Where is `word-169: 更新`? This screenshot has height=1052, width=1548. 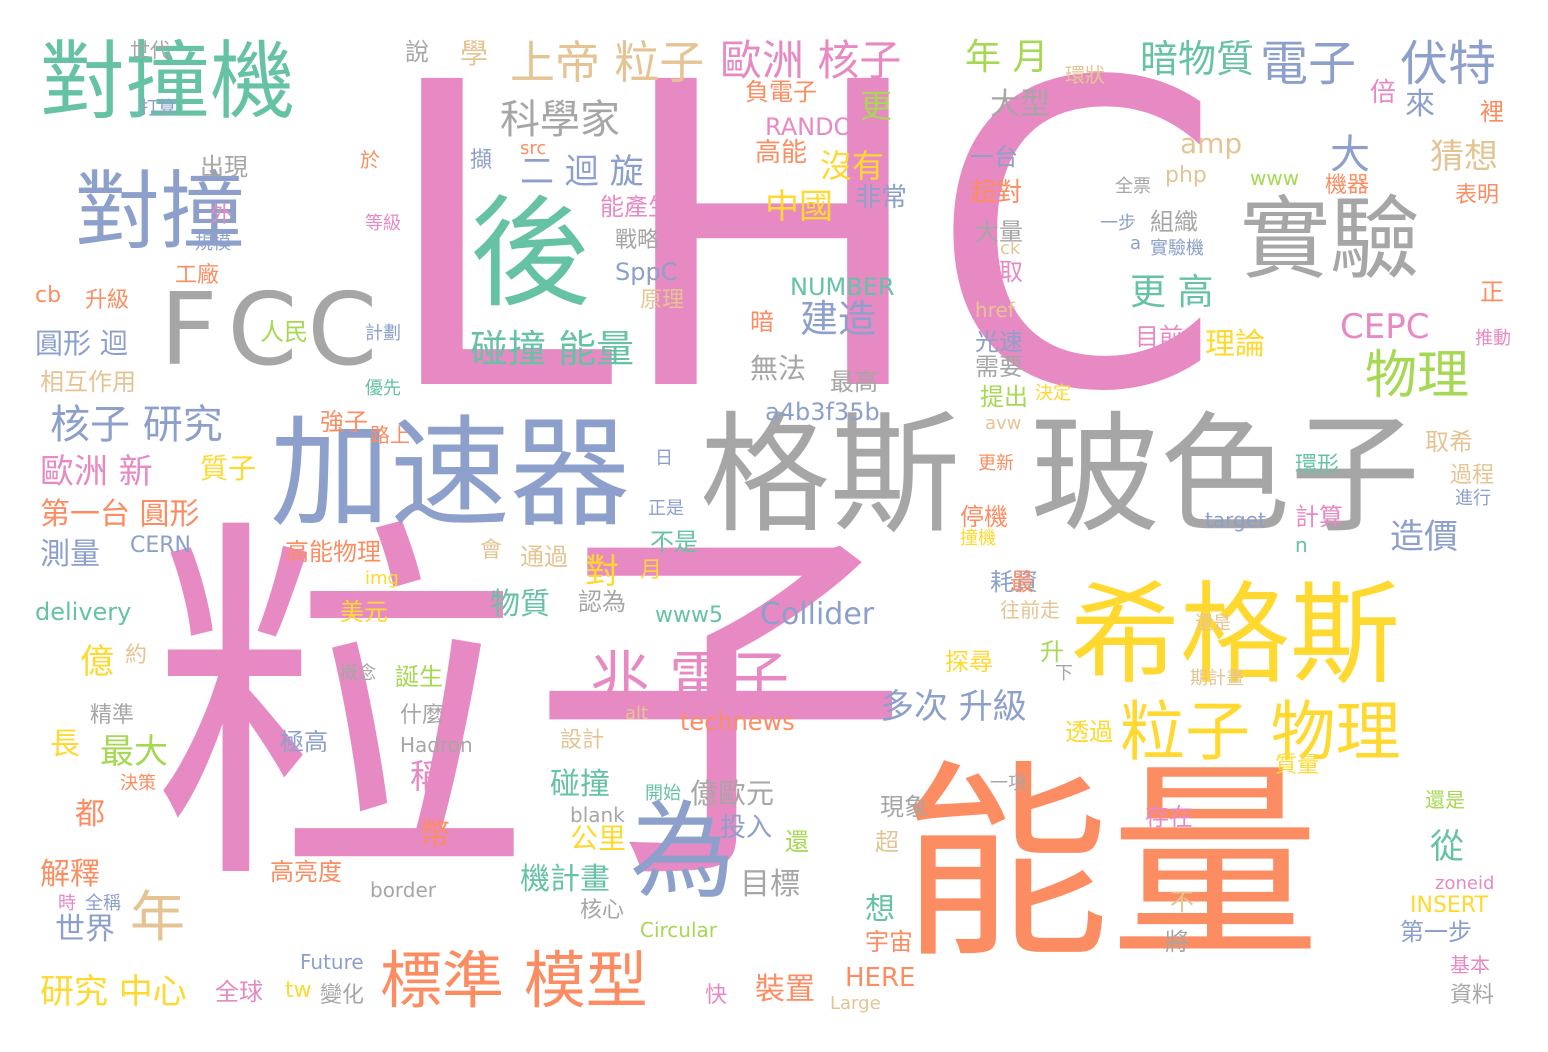
word-169: 更新 is located at coordinates (996, 463).